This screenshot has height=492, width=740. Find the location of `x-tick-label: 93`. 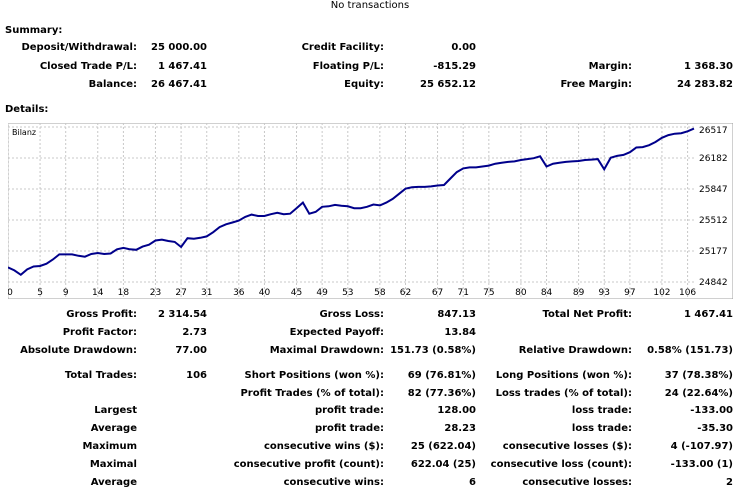

x-tick-label: 93 is located at coordinates (604, 293).